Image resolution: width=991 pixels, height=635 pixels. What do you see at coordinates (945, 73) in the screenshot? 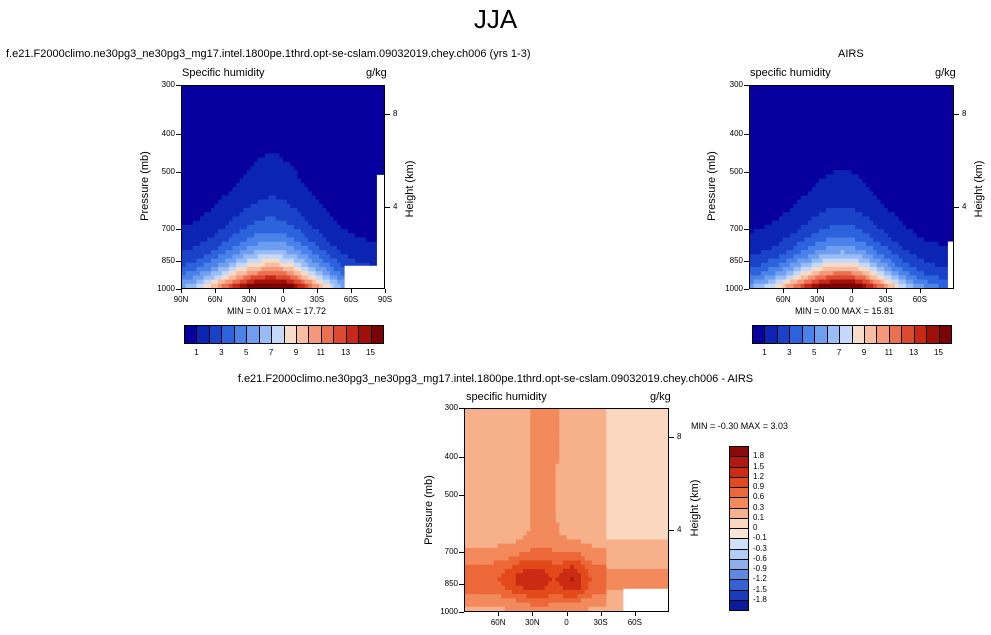
I see `panel2-unit-label: g/kg` at bounding box center [945, 73].